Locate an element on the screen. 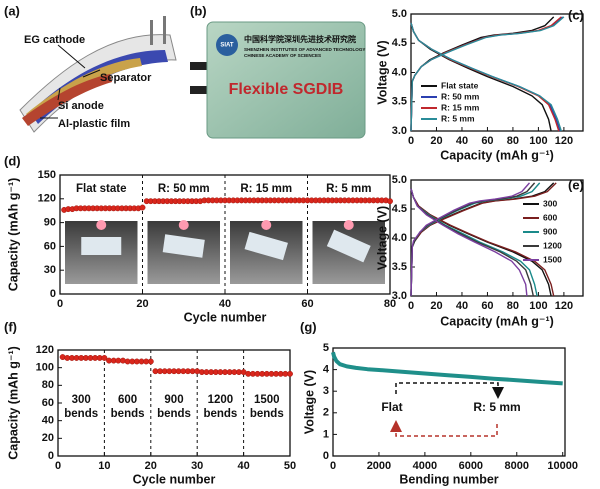  region-label: R: 50 mm is located at coordinates (184, 189).